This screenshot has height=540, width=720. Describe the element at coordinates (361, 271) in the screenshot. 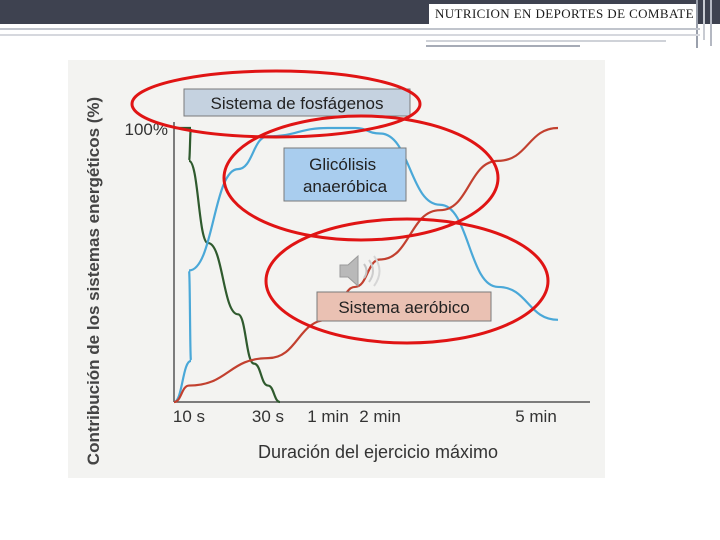

I see `speaker-icon` at that location.